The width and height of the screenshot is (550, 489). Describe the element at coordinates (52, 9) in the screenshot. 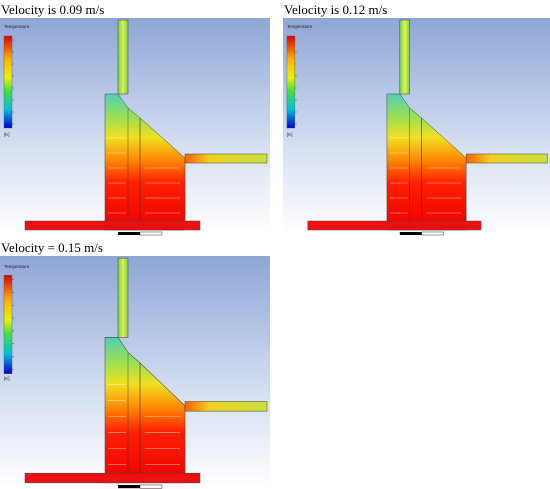

I see `panel-title: Velocity is 0.09 m/s` at that location.